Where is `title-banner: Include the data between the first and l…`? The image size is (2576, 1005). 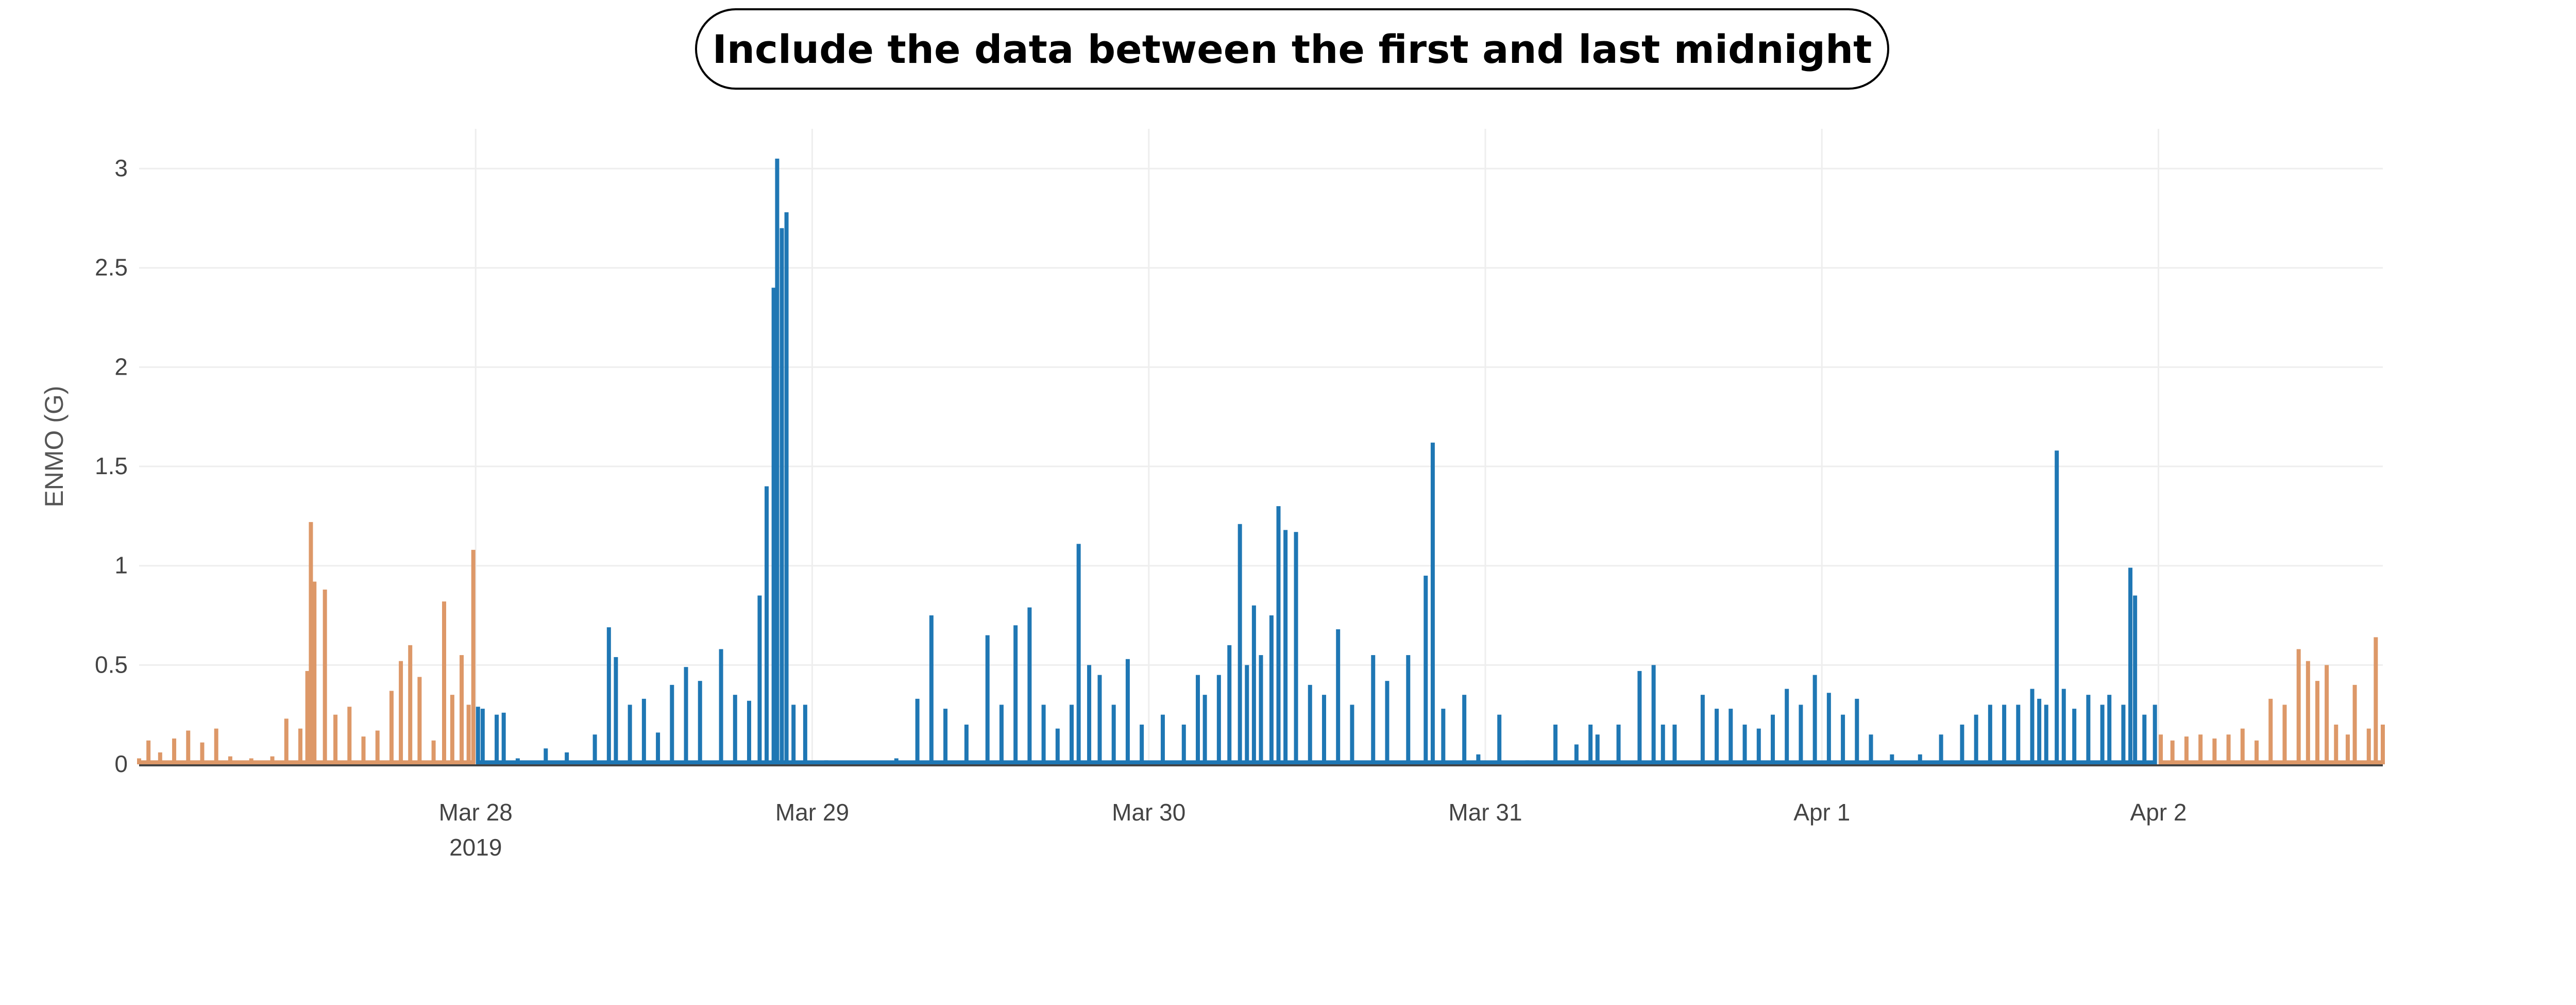 title-banner: Include the data between the first and l… is located at coordinates (1292, 49).